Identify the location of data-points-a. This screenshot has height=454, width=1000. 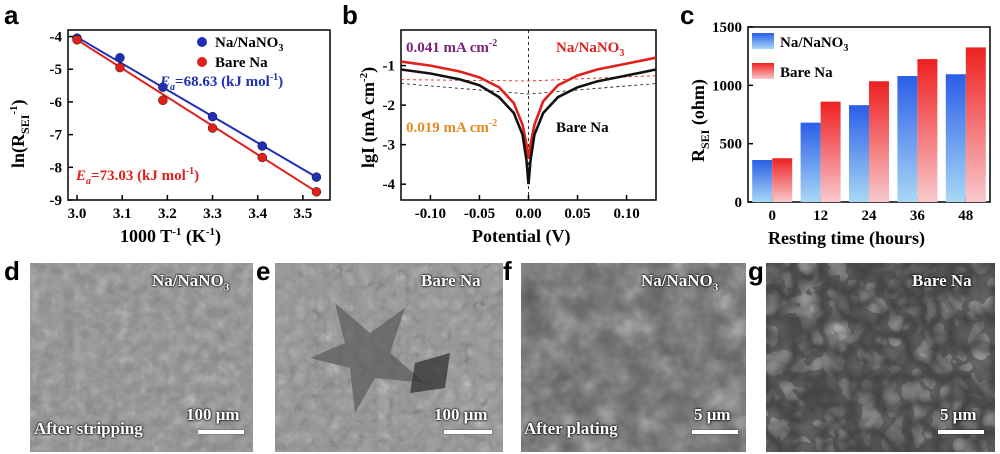
(197, 115).